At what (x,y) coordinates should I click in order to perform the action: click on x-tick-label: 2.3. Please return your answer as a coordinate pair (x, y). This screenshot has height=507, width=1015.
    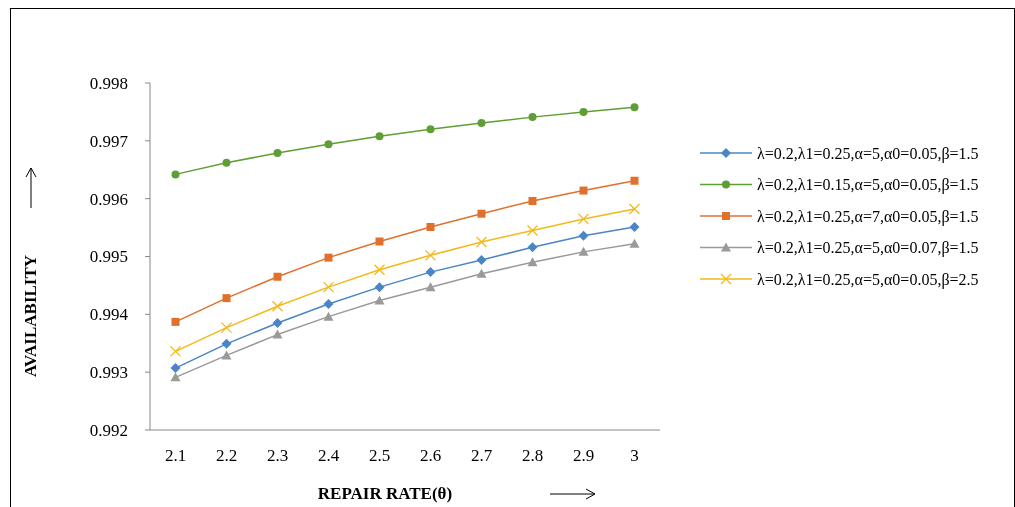
    Looking at the image, I should click on (277, 455).